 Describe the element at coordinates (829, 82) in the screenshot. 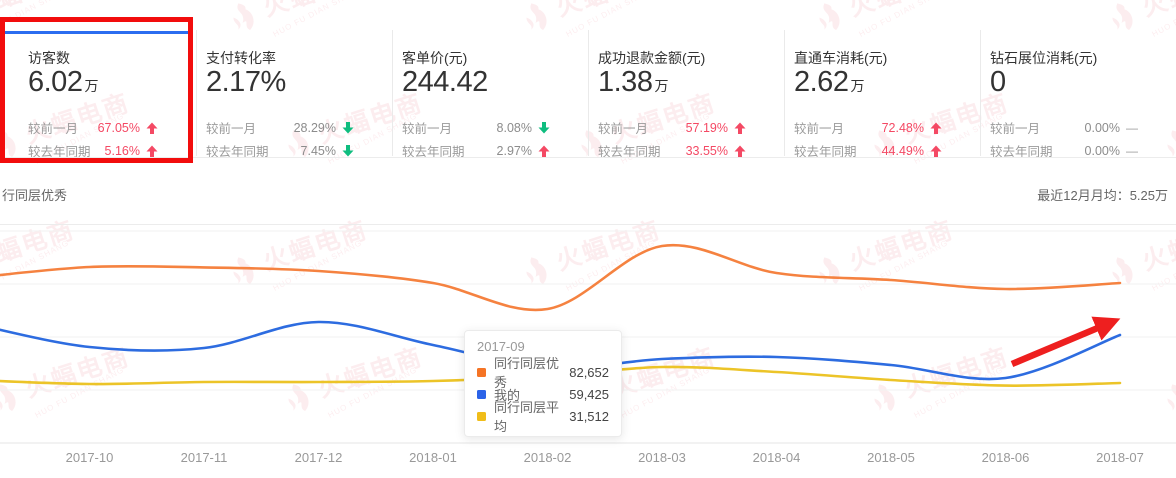

I see `metric-value: 2.62 万` at that location.